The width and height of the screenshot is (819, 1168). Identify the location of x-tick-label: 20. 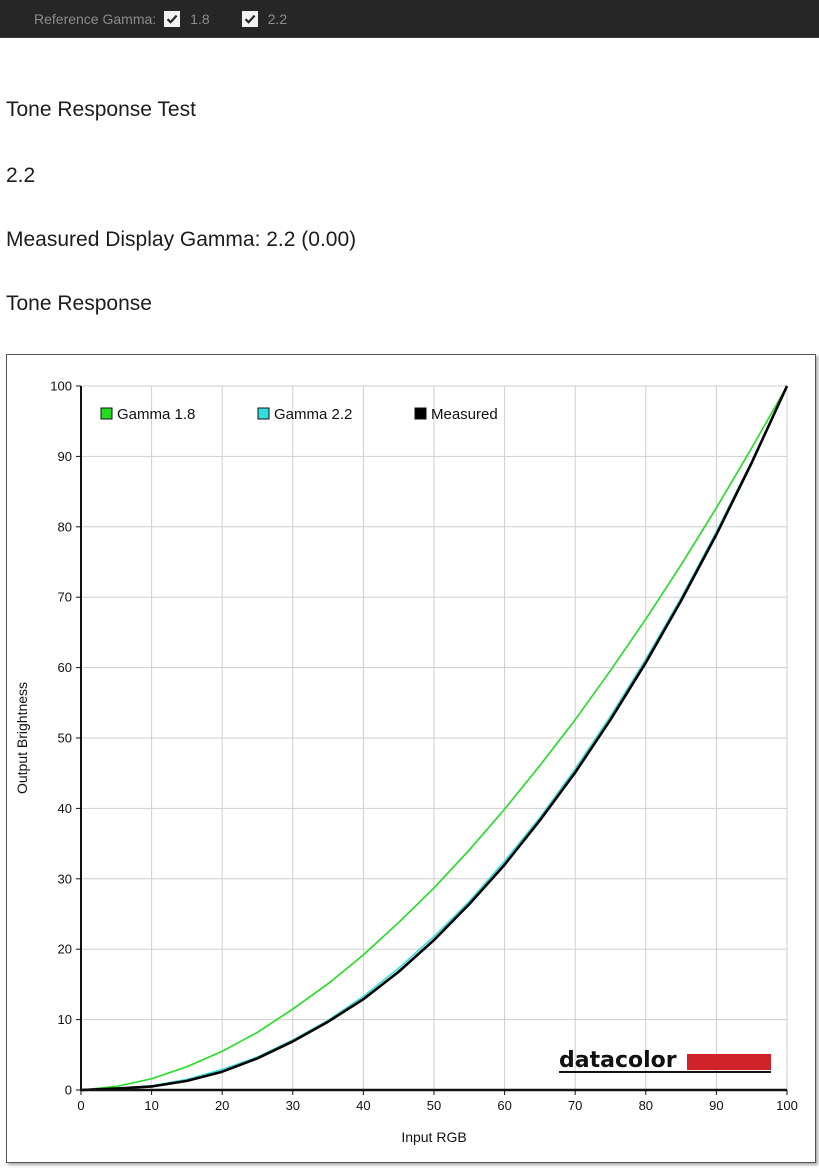
(222, 1105).